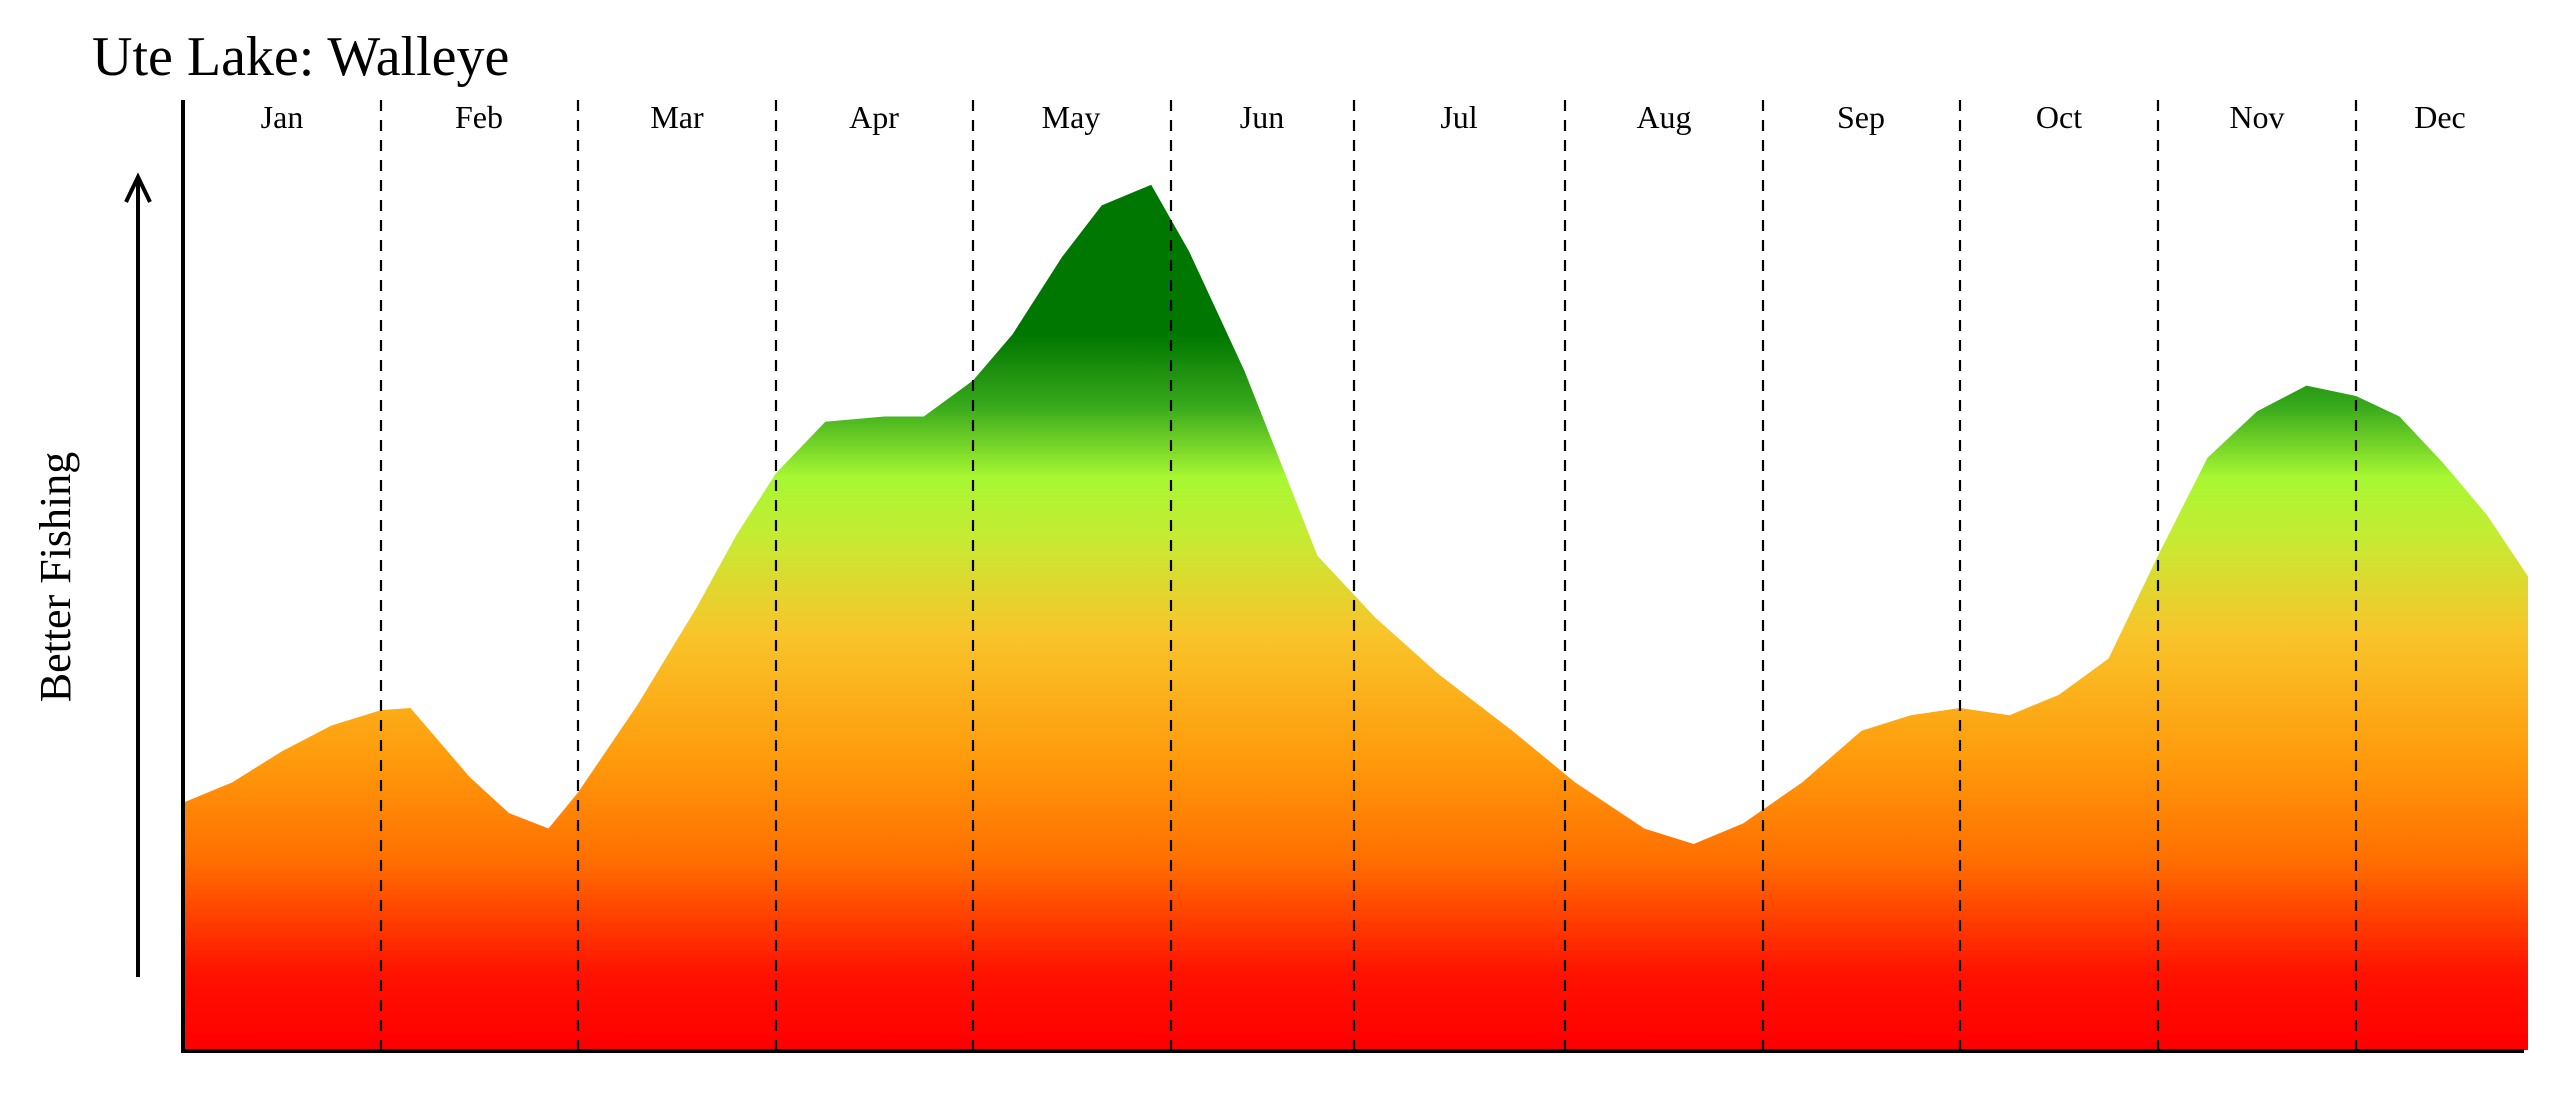  I want to click on month-label-jul: Jul, so click(1458, 117).